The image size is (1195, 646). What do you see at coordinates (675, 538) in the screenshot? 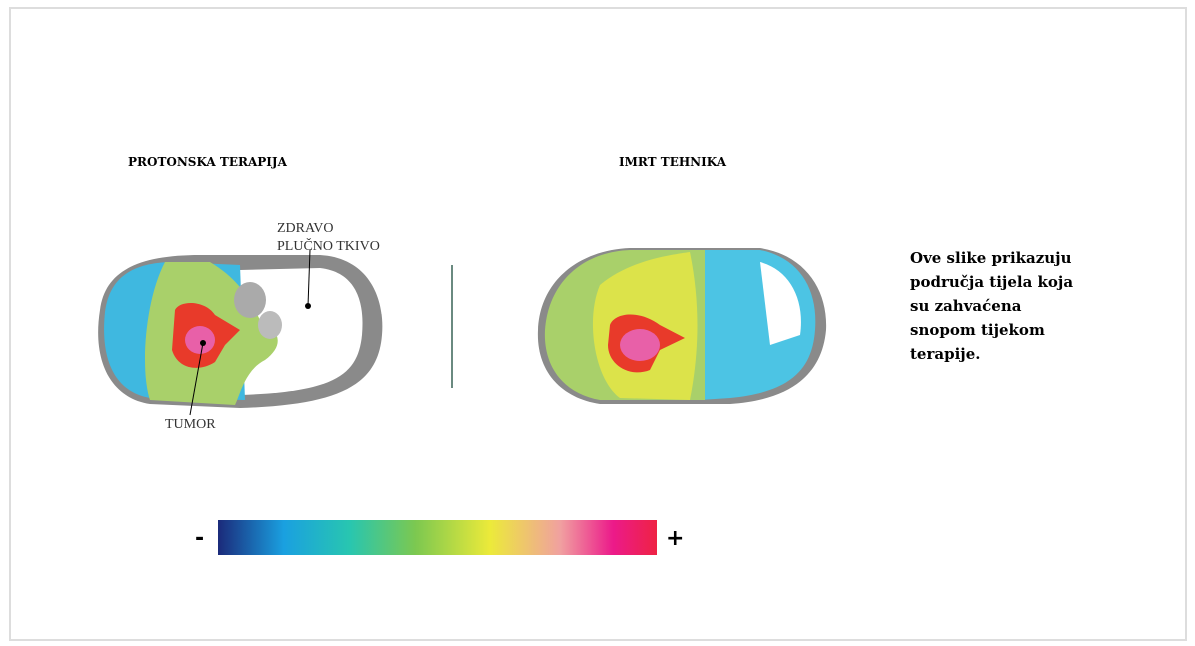
I see `scale-high: +` at bounding box center [675, 538].